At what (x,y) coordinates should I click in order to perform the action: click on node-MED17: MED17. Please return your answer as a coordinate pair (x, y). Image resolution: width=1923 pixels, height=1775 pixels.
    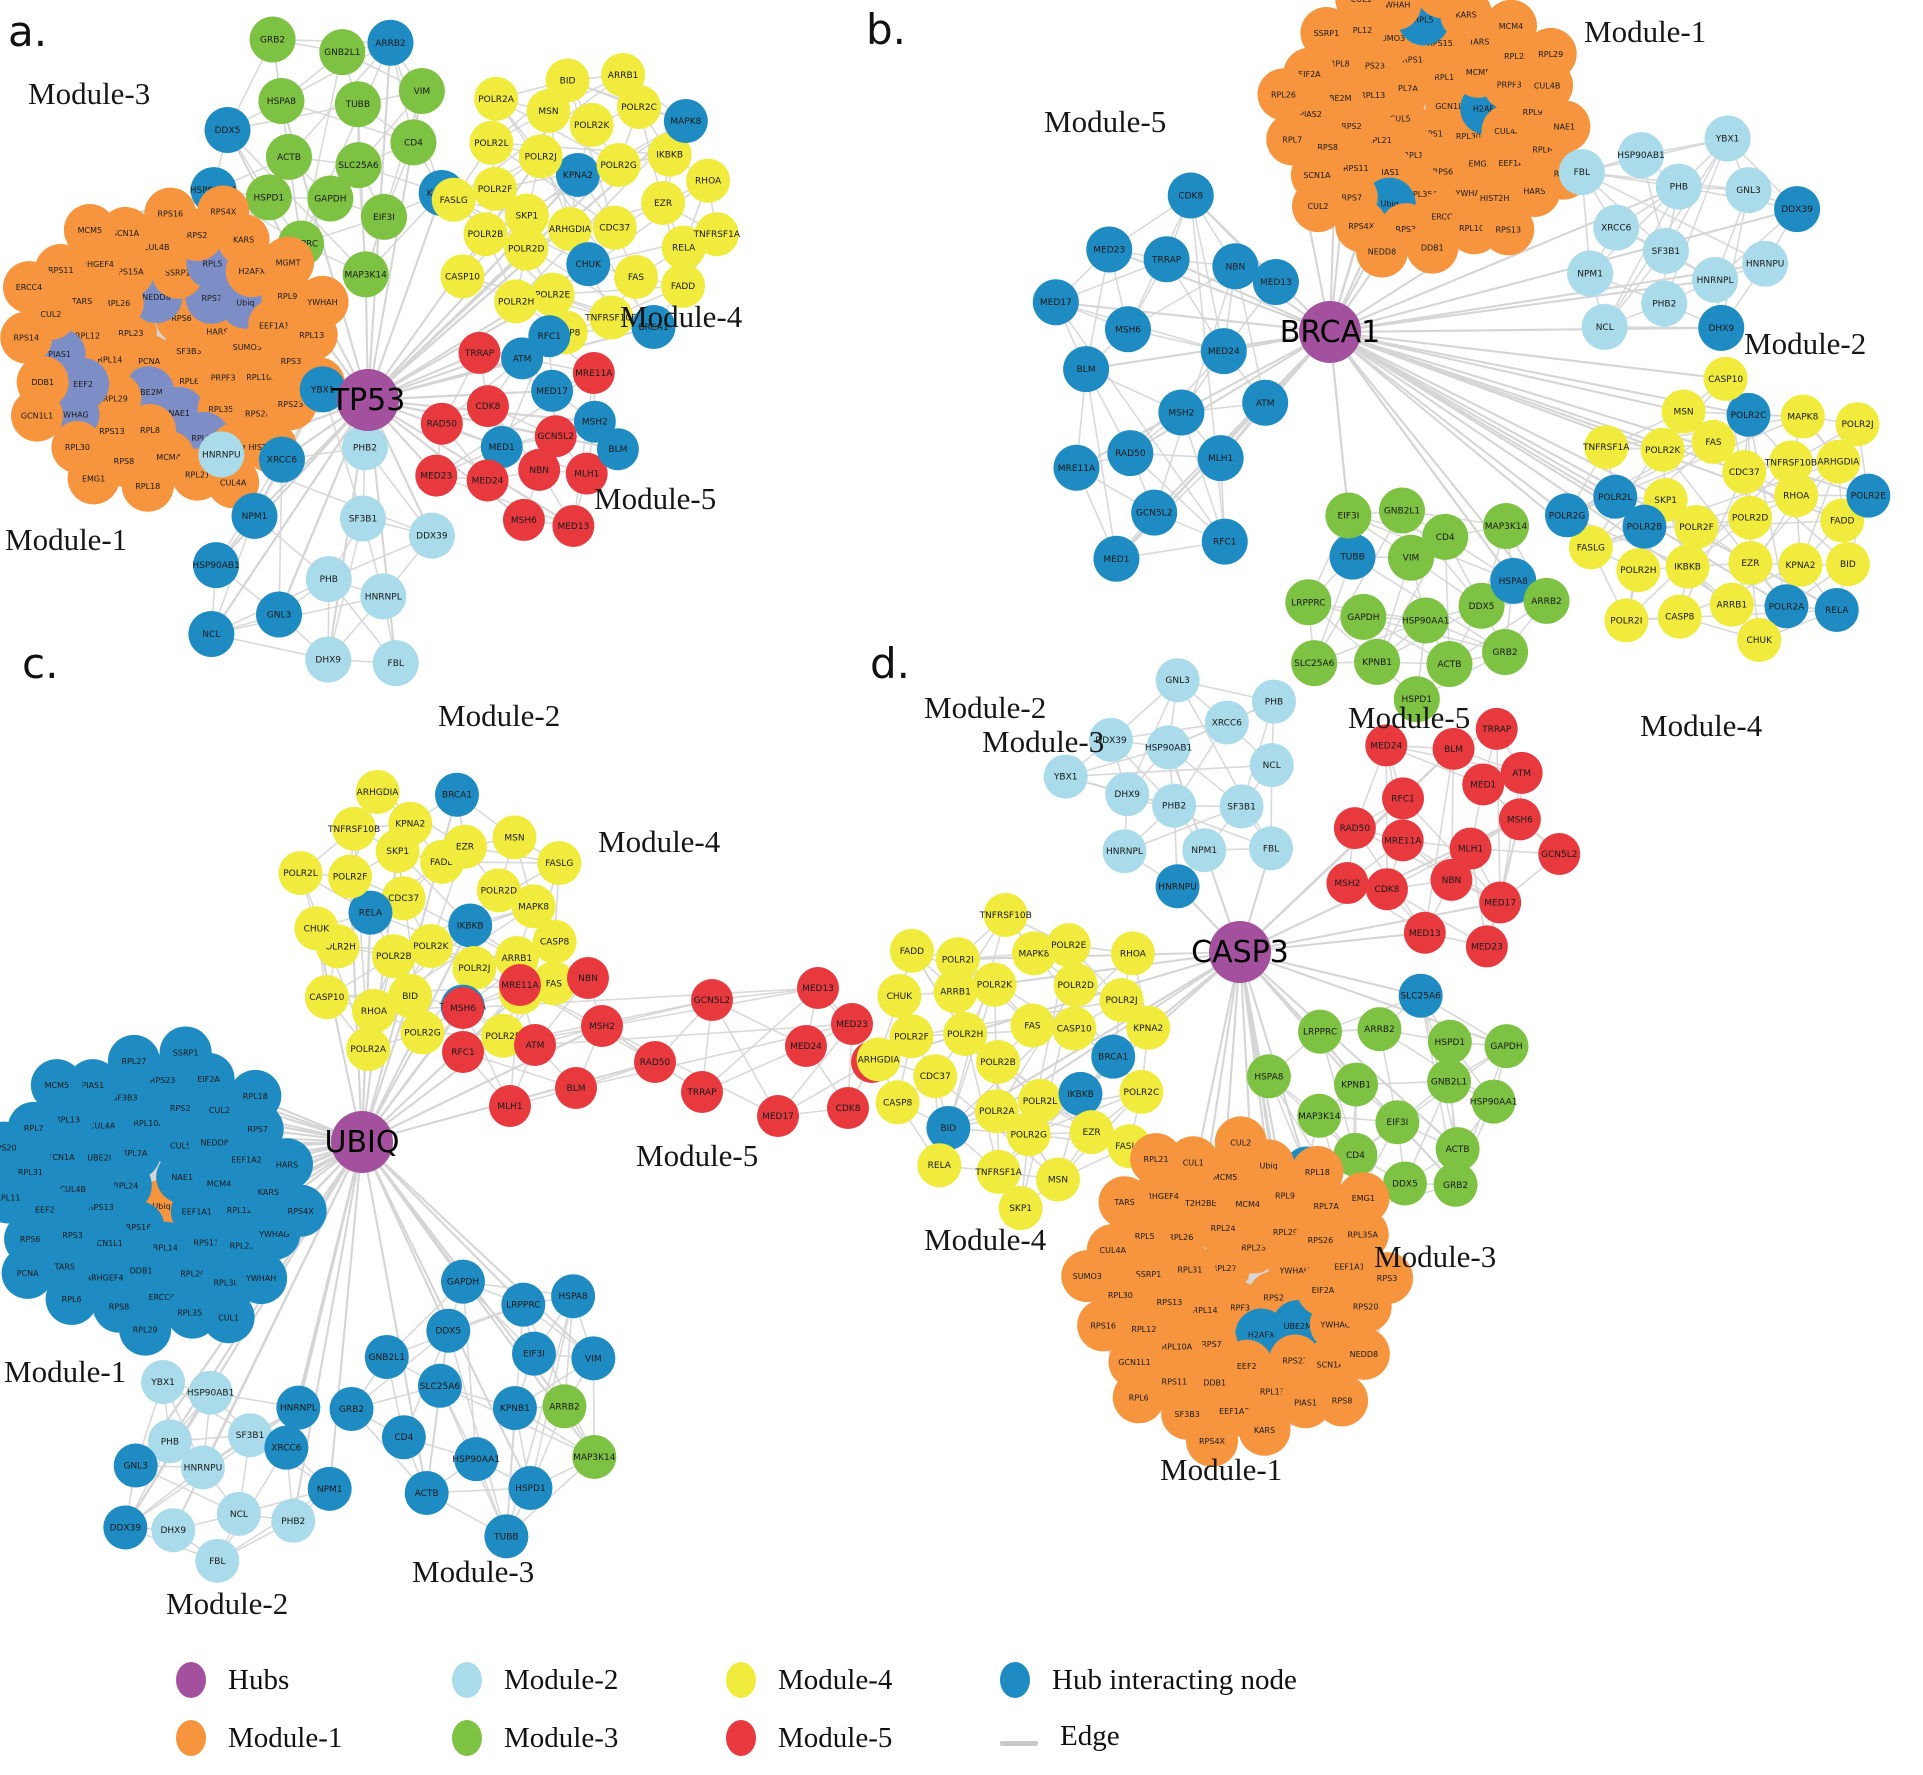
    Looking at the image, I should click on (1055, 302).